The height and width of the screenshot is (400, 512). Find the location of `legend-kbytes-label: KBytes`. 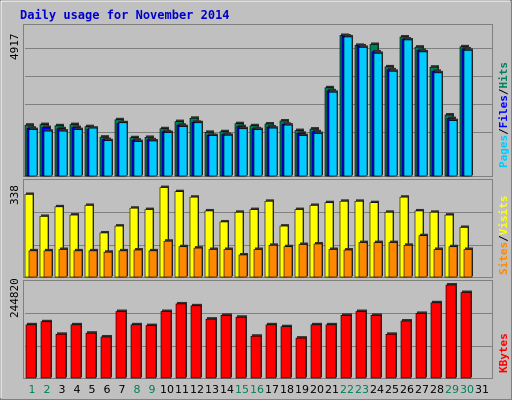

legend-kbytes-label: KBytes is located at coordinates (503, 353).